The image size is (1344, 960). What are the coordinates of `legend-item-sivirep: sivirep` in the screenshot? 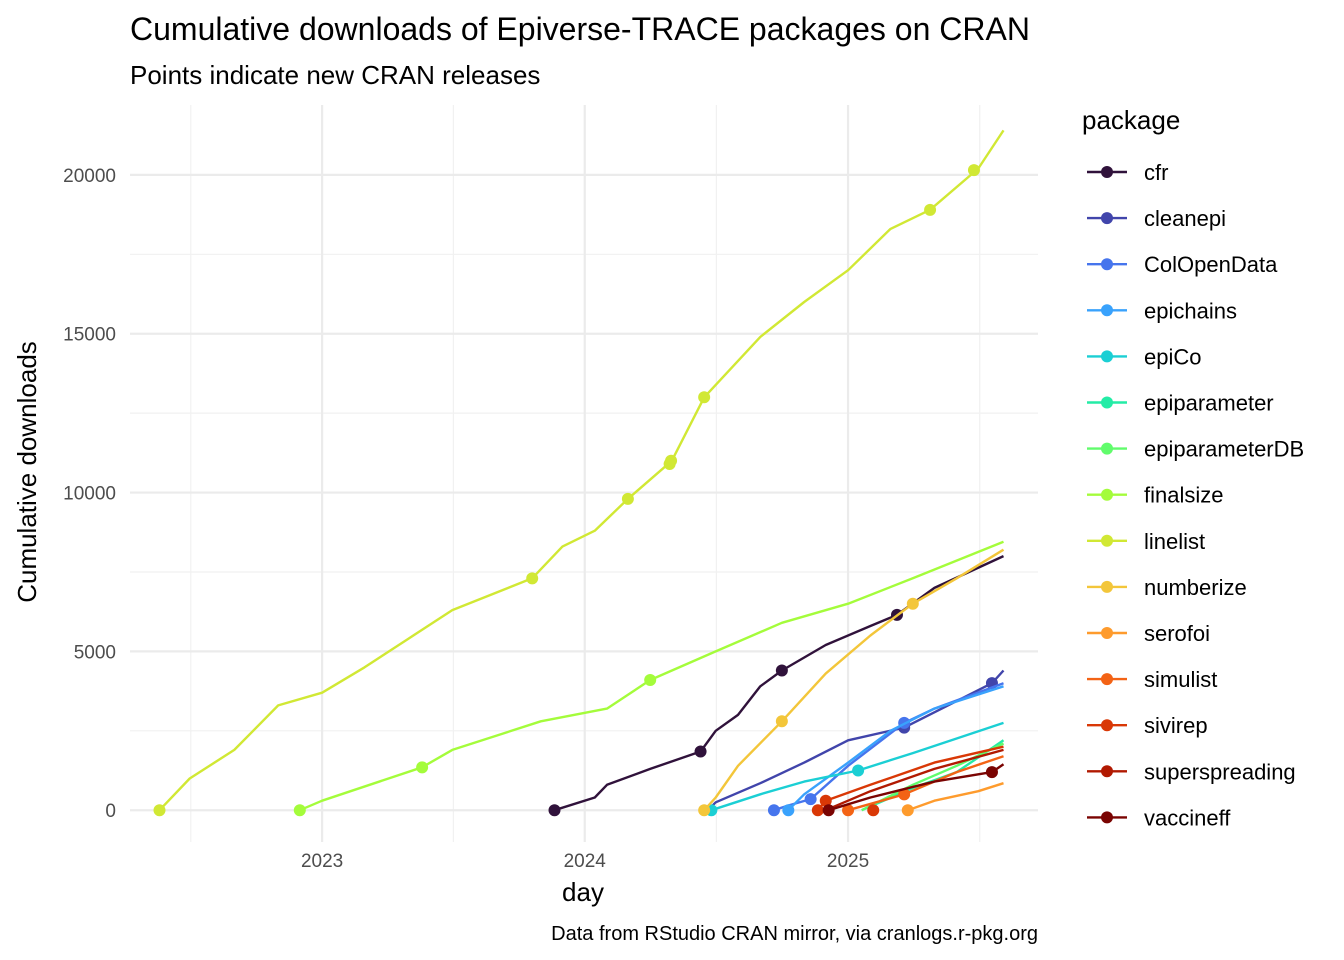 It's located at (1147, 725).